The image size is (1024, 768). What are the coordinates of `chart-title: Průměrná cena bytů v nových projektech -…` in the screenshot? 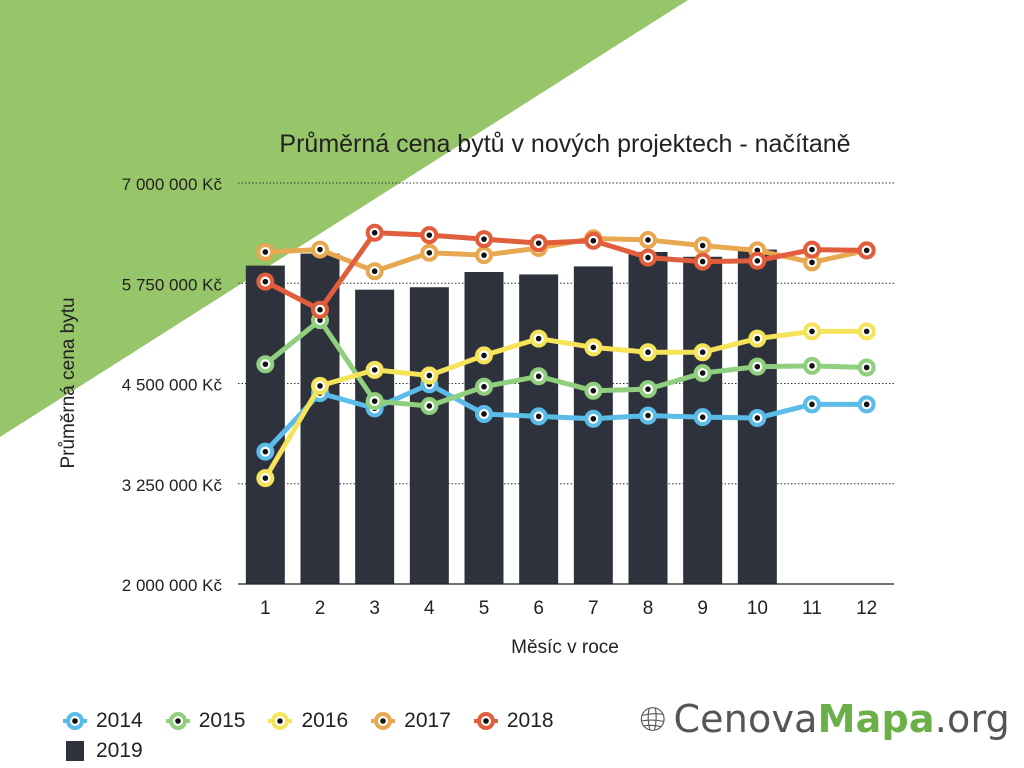 It's located at (564, 144).